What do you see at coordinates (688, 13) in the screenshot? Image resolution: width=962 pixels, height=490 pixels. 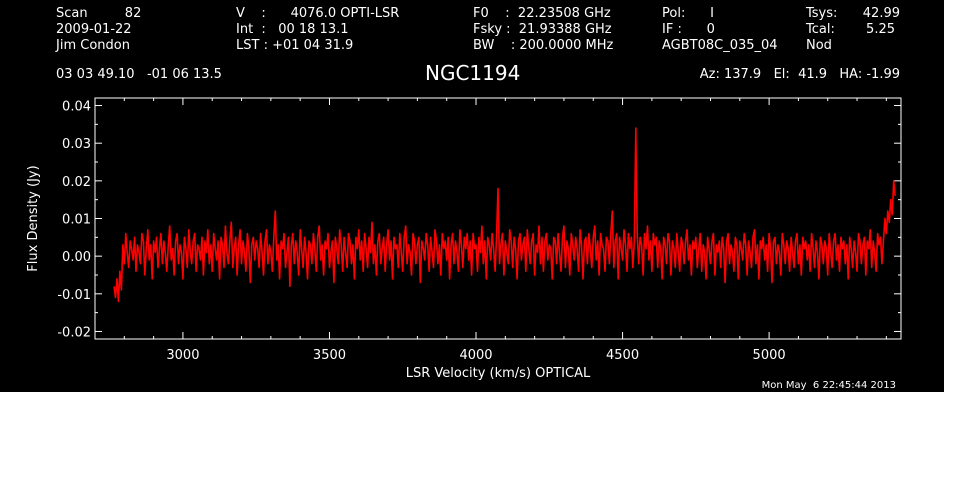 I see `header-polarization: Pol: I` at bounding box center [688, 13].